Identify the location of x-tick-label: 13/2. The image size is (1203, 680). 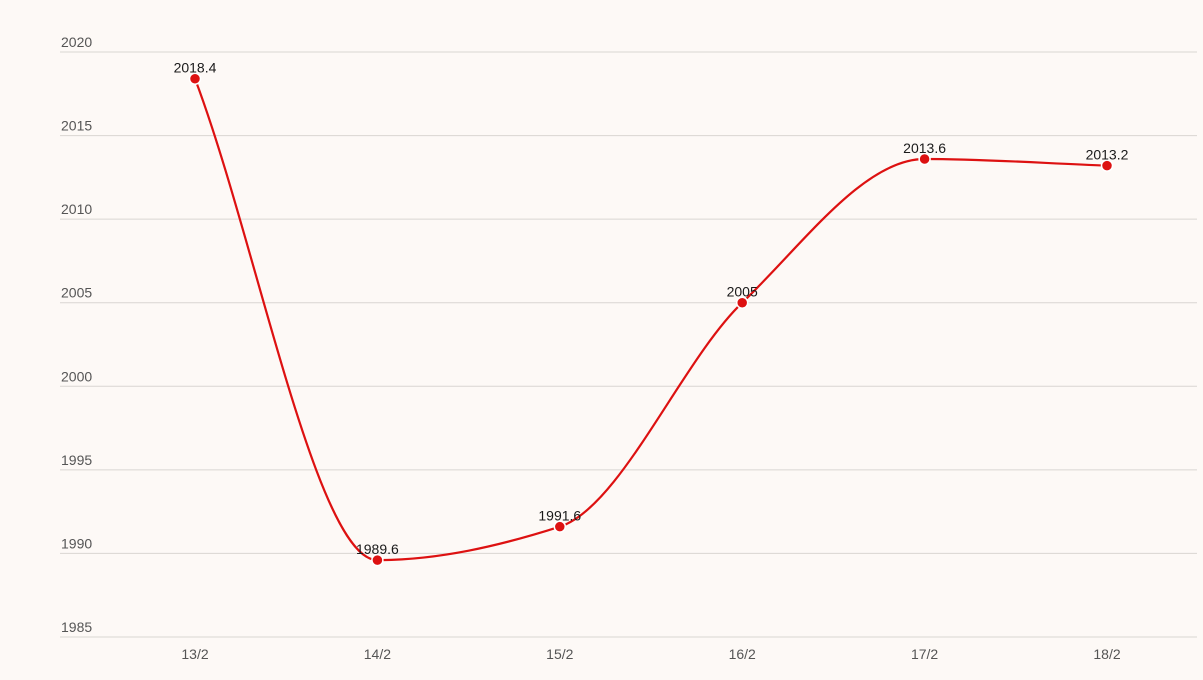
(194, 654).